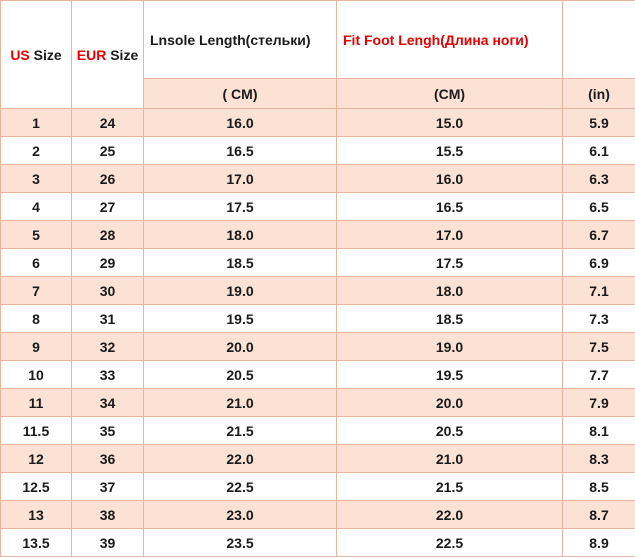 The width and height of the screenshot is (635, 557). What do you see at coordinates (598, 93) in the screenshot?
I see `unit-cell: (in)` at bounding box center [598, 93].